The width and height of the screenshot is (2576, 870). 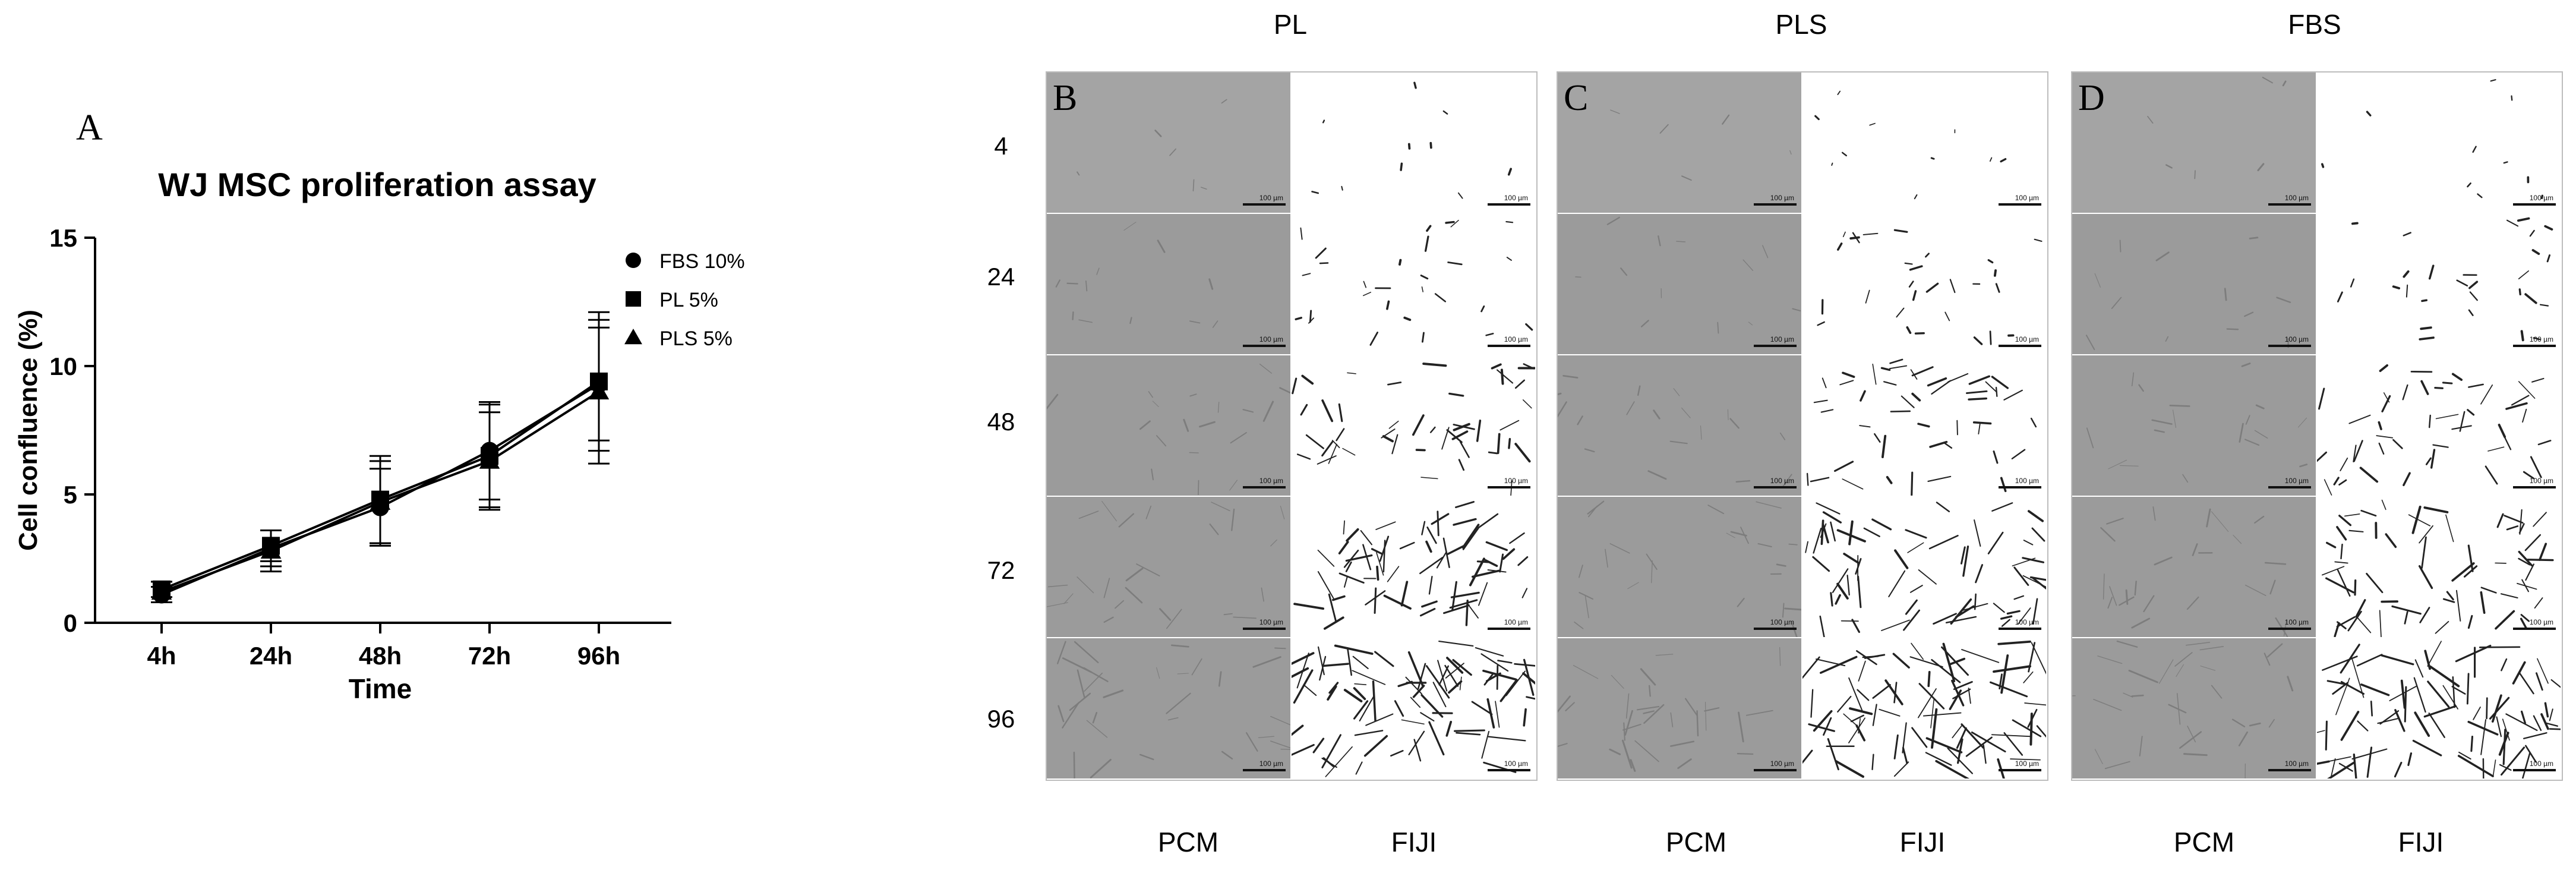 What do you see at coordinates (2314, 25) in the screenshot?
I see `column-header-fbs: FBS` at bounding box center [2314, 25].